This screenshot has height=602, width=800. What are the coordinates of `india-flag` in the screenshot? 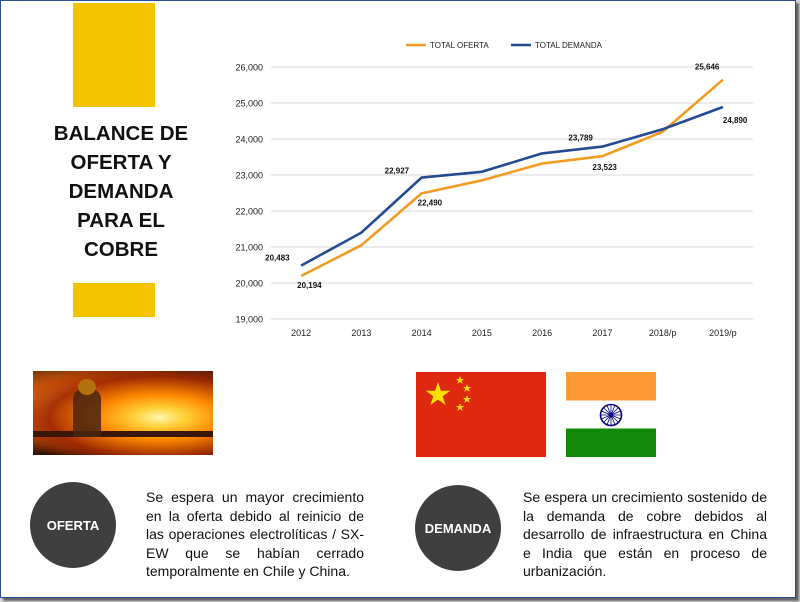 It's located at (611, 414).